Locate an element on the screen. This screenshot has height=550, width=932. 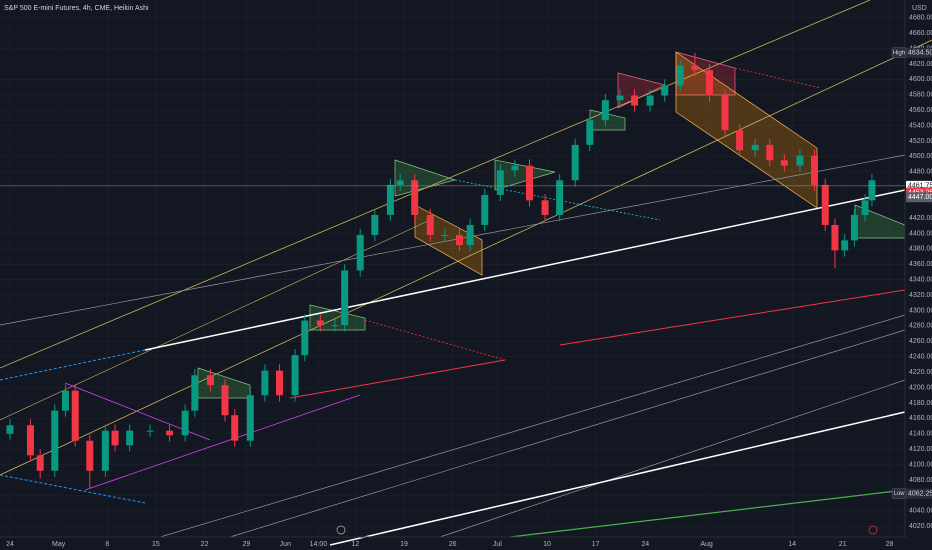
x-tick-label: 8 is located at coordinates (107, 544).